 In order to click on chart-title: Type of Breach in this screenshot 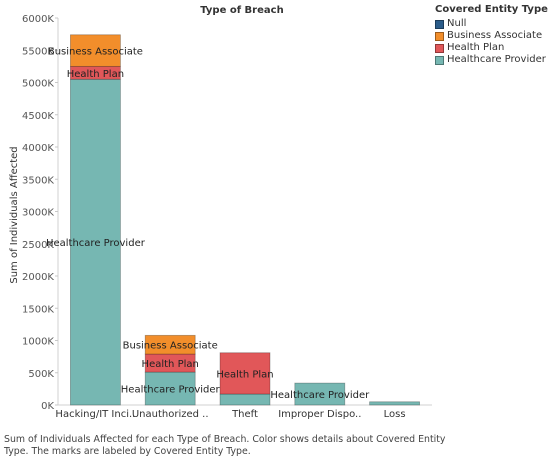, I will do `click(241, 10)`.